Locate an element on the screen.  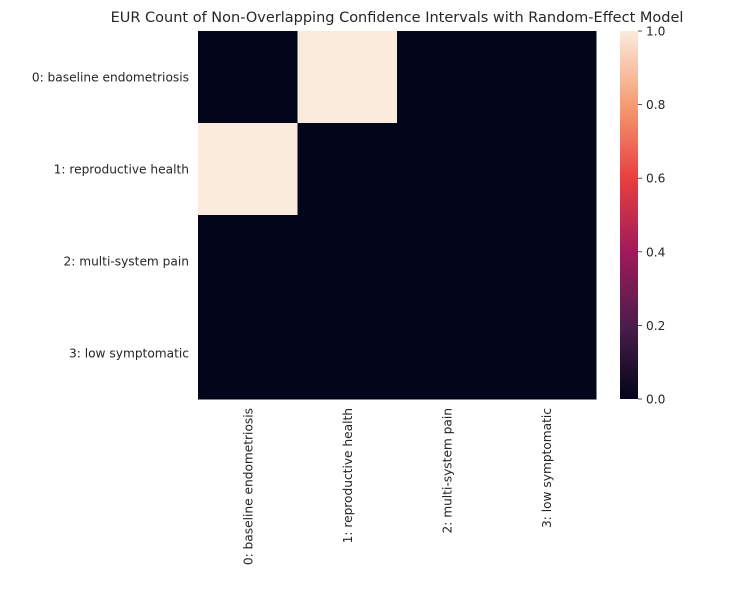
colorbar-tick-label: 0.0 is located at coordinates (655, 400).